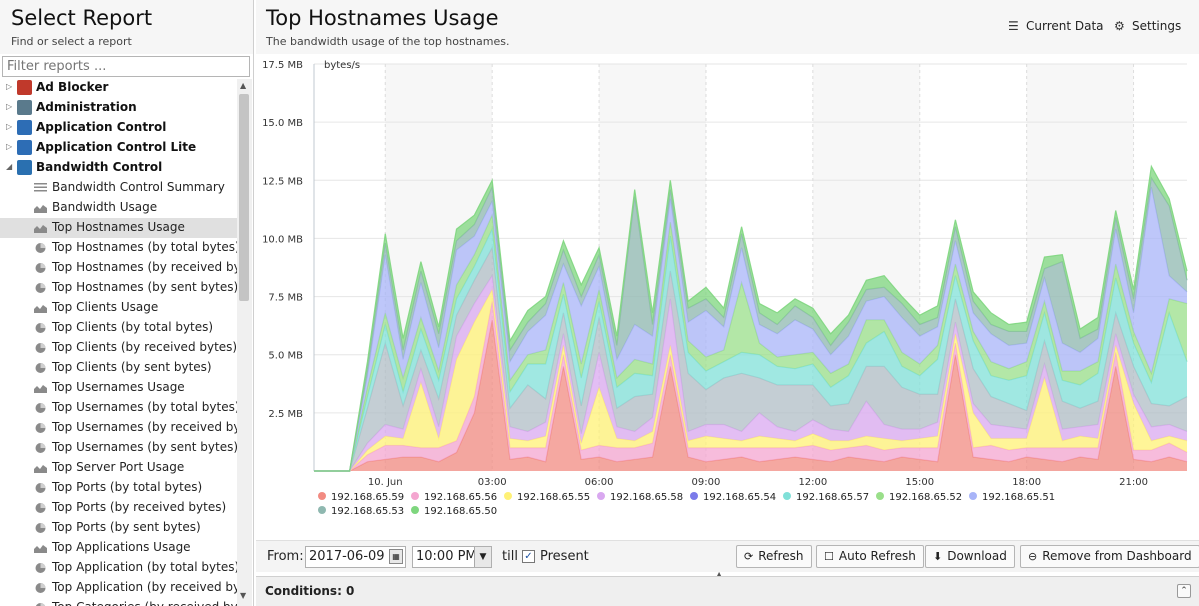 This screenshot has width=1199, height=606. What do you see at coordinates (105, 207) in the screenshot?
I see `tree-item-label: Bandwidth Usage` at bounding box center [105, 207].